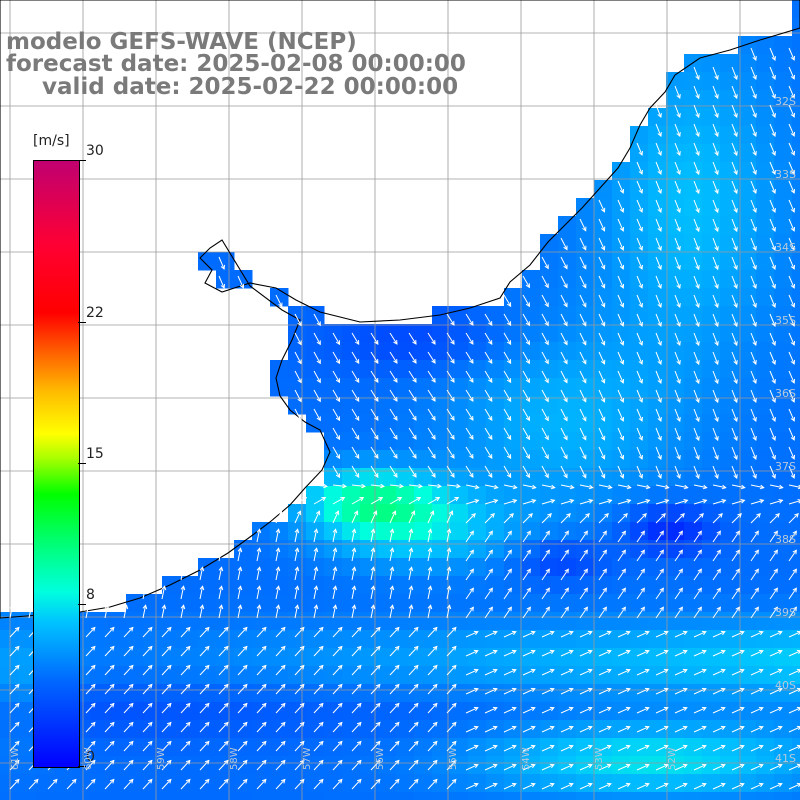 Image resolution: width=800 pixels, height=800 pixels. Describe the element at coordinates (785, 466) in the screenshot. I see `latitude-label: 37S` at that location.